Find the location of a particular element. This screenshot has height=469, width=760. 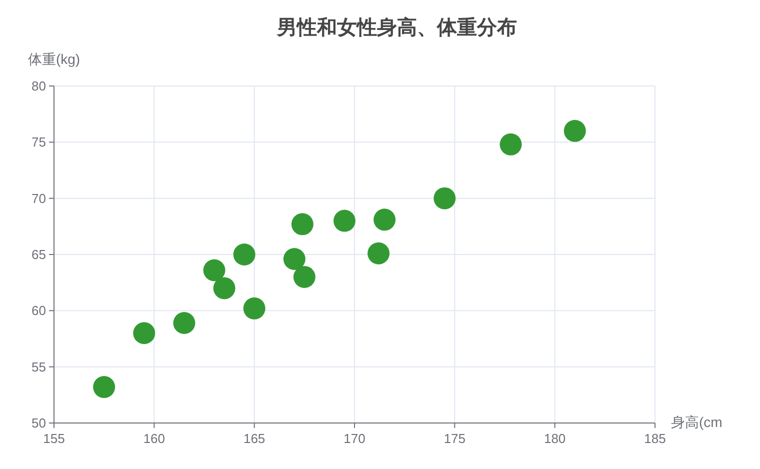

y-tick-label: 60 is located at coordinates (39, 310).